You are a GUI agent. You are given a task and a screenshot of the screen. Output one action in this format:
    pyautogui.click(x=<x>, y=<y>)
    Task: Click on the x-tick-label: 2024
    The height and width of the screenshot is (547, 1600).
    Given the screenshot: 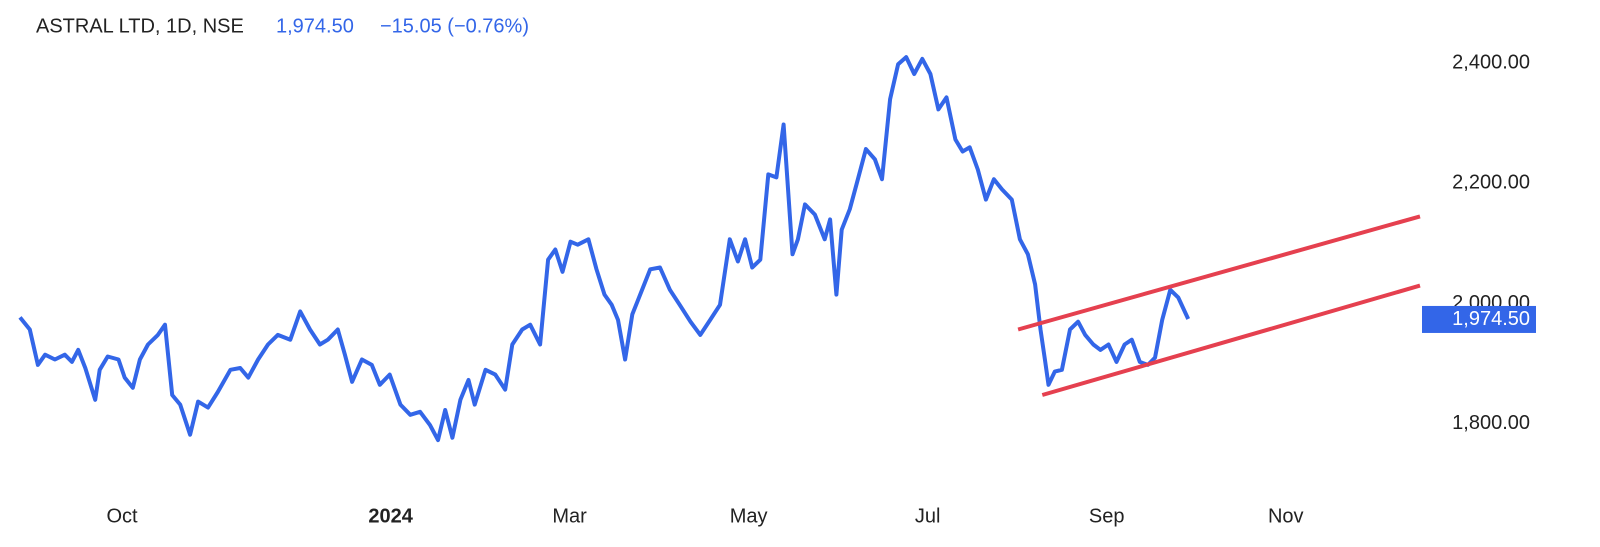 What is the action you would take?
    pyautogui.click(x=390, y=516)
    